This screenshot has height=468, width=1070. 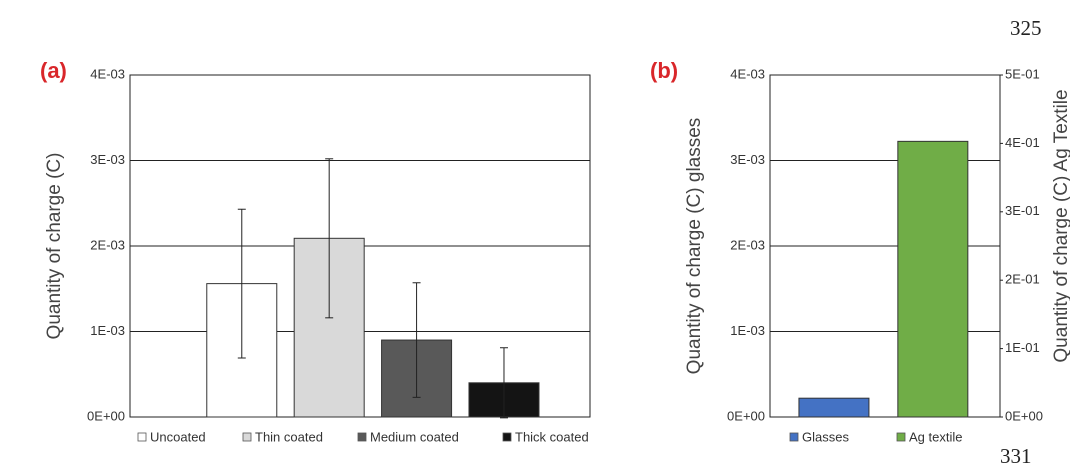 I want to click on y2-axis-title: Quantity of charge (C) Ag Textile, so click(x=1060, y=225).